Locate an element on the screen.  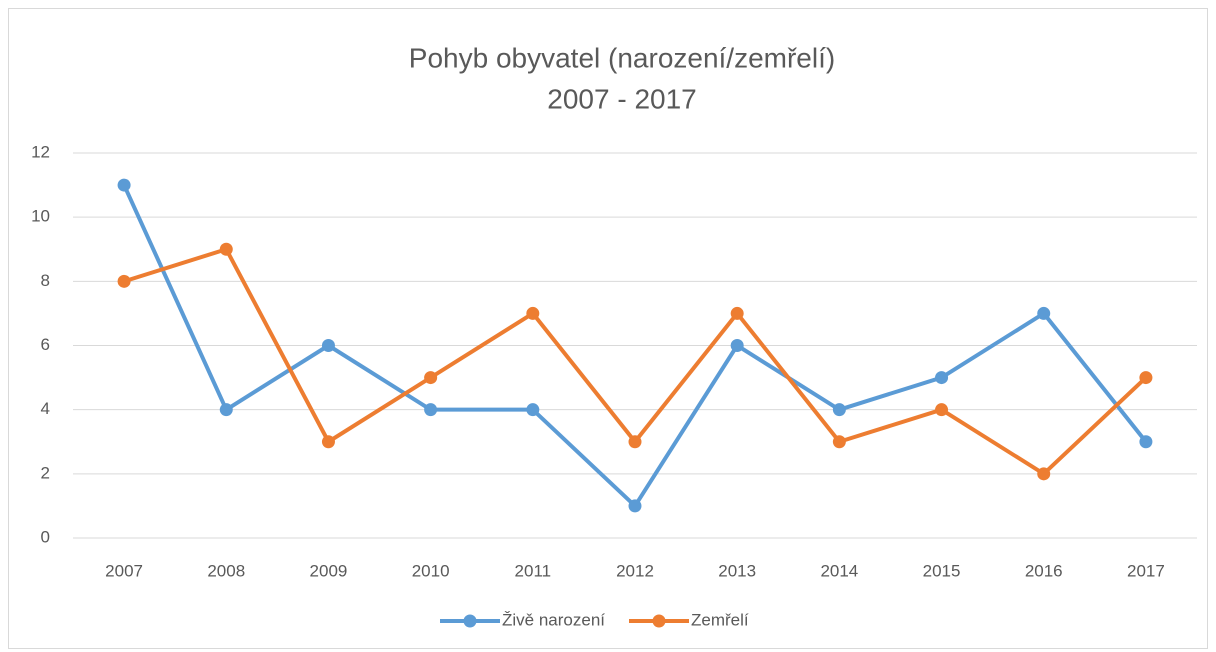
legend-label: Zemřelí is located at coordinates (720, 619).